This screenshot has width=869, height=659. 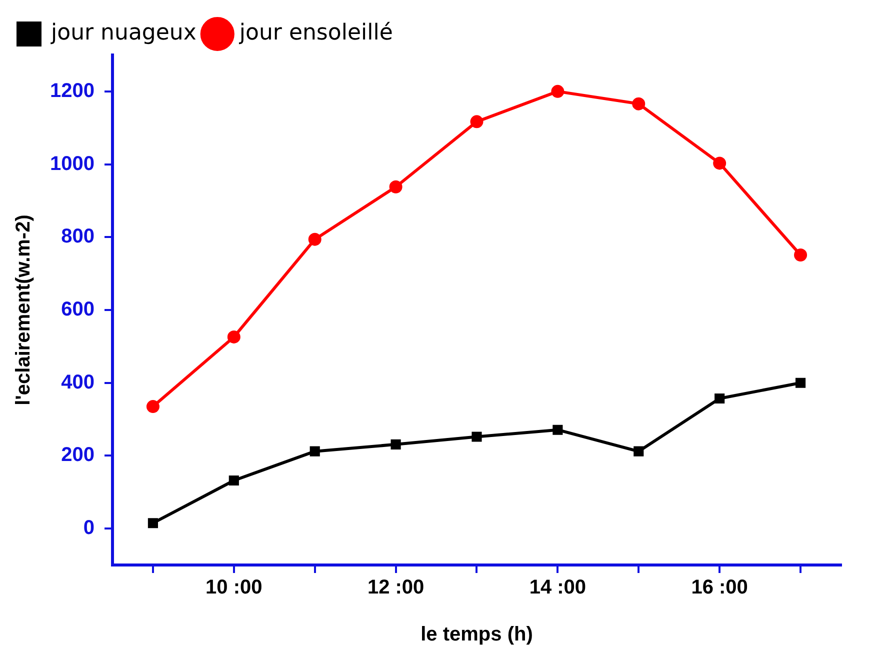 I want to click on x-axis-title: le temps (h), so click(x=476, y=635).